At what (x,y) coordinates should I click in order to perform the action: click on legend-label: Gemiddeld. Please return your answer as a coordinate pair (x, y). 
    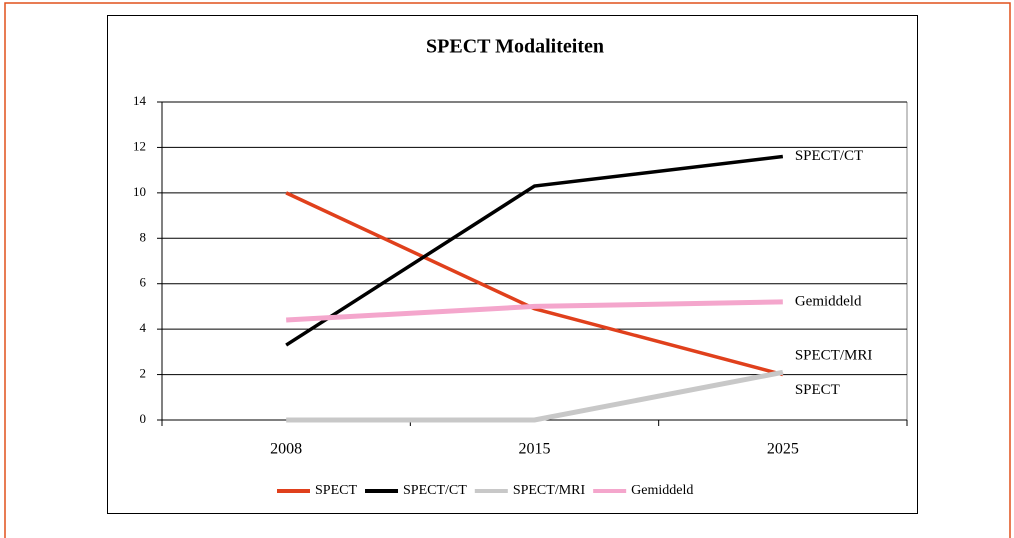
    Looking at the image, I should click on (662, 490).